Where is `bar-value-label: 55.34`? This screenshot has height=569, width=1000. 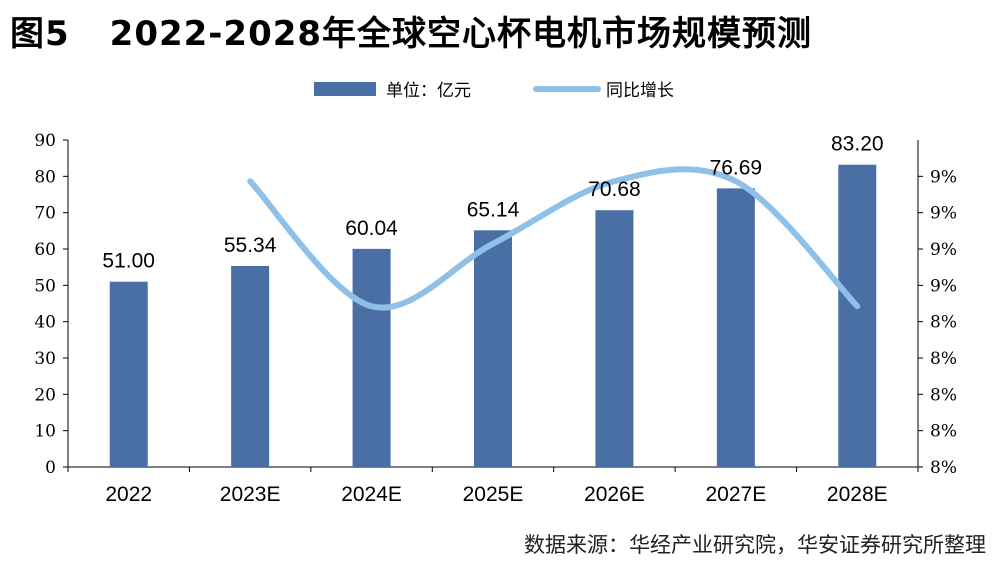 bar-value-label: 55.34 is located at coordinates (250, 245).